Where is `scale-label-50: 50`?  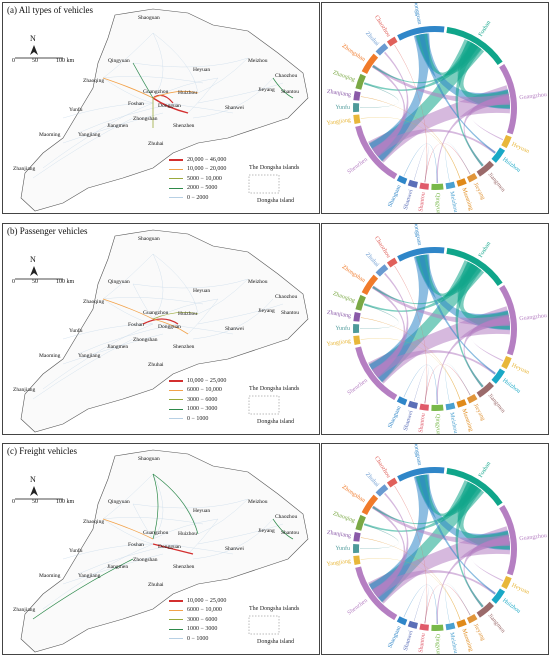
scale-label-50: 50 is located at coordinates (35, 502).